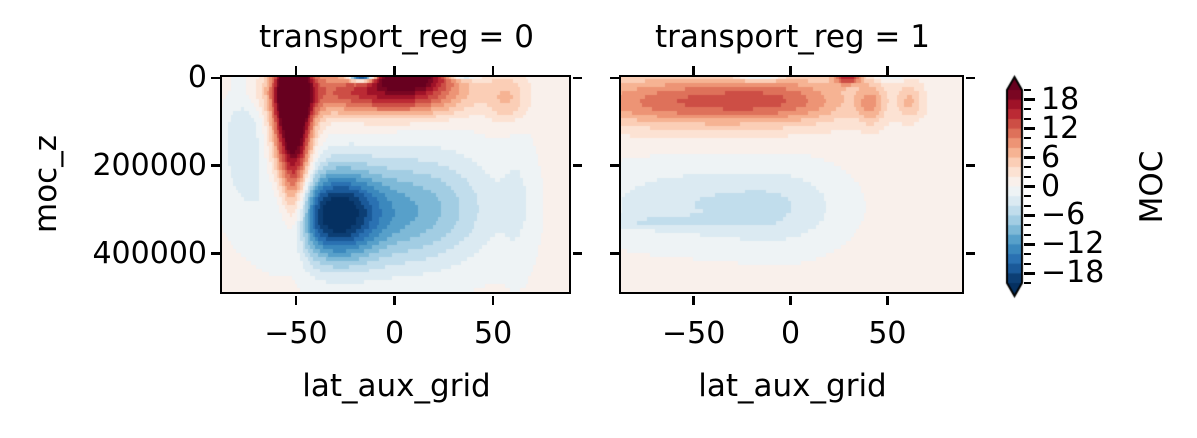 This screenshot has height=438, width=1197. I want to click on panel-0-x-axis-label: lat_aux_grid, so click(396, 386).